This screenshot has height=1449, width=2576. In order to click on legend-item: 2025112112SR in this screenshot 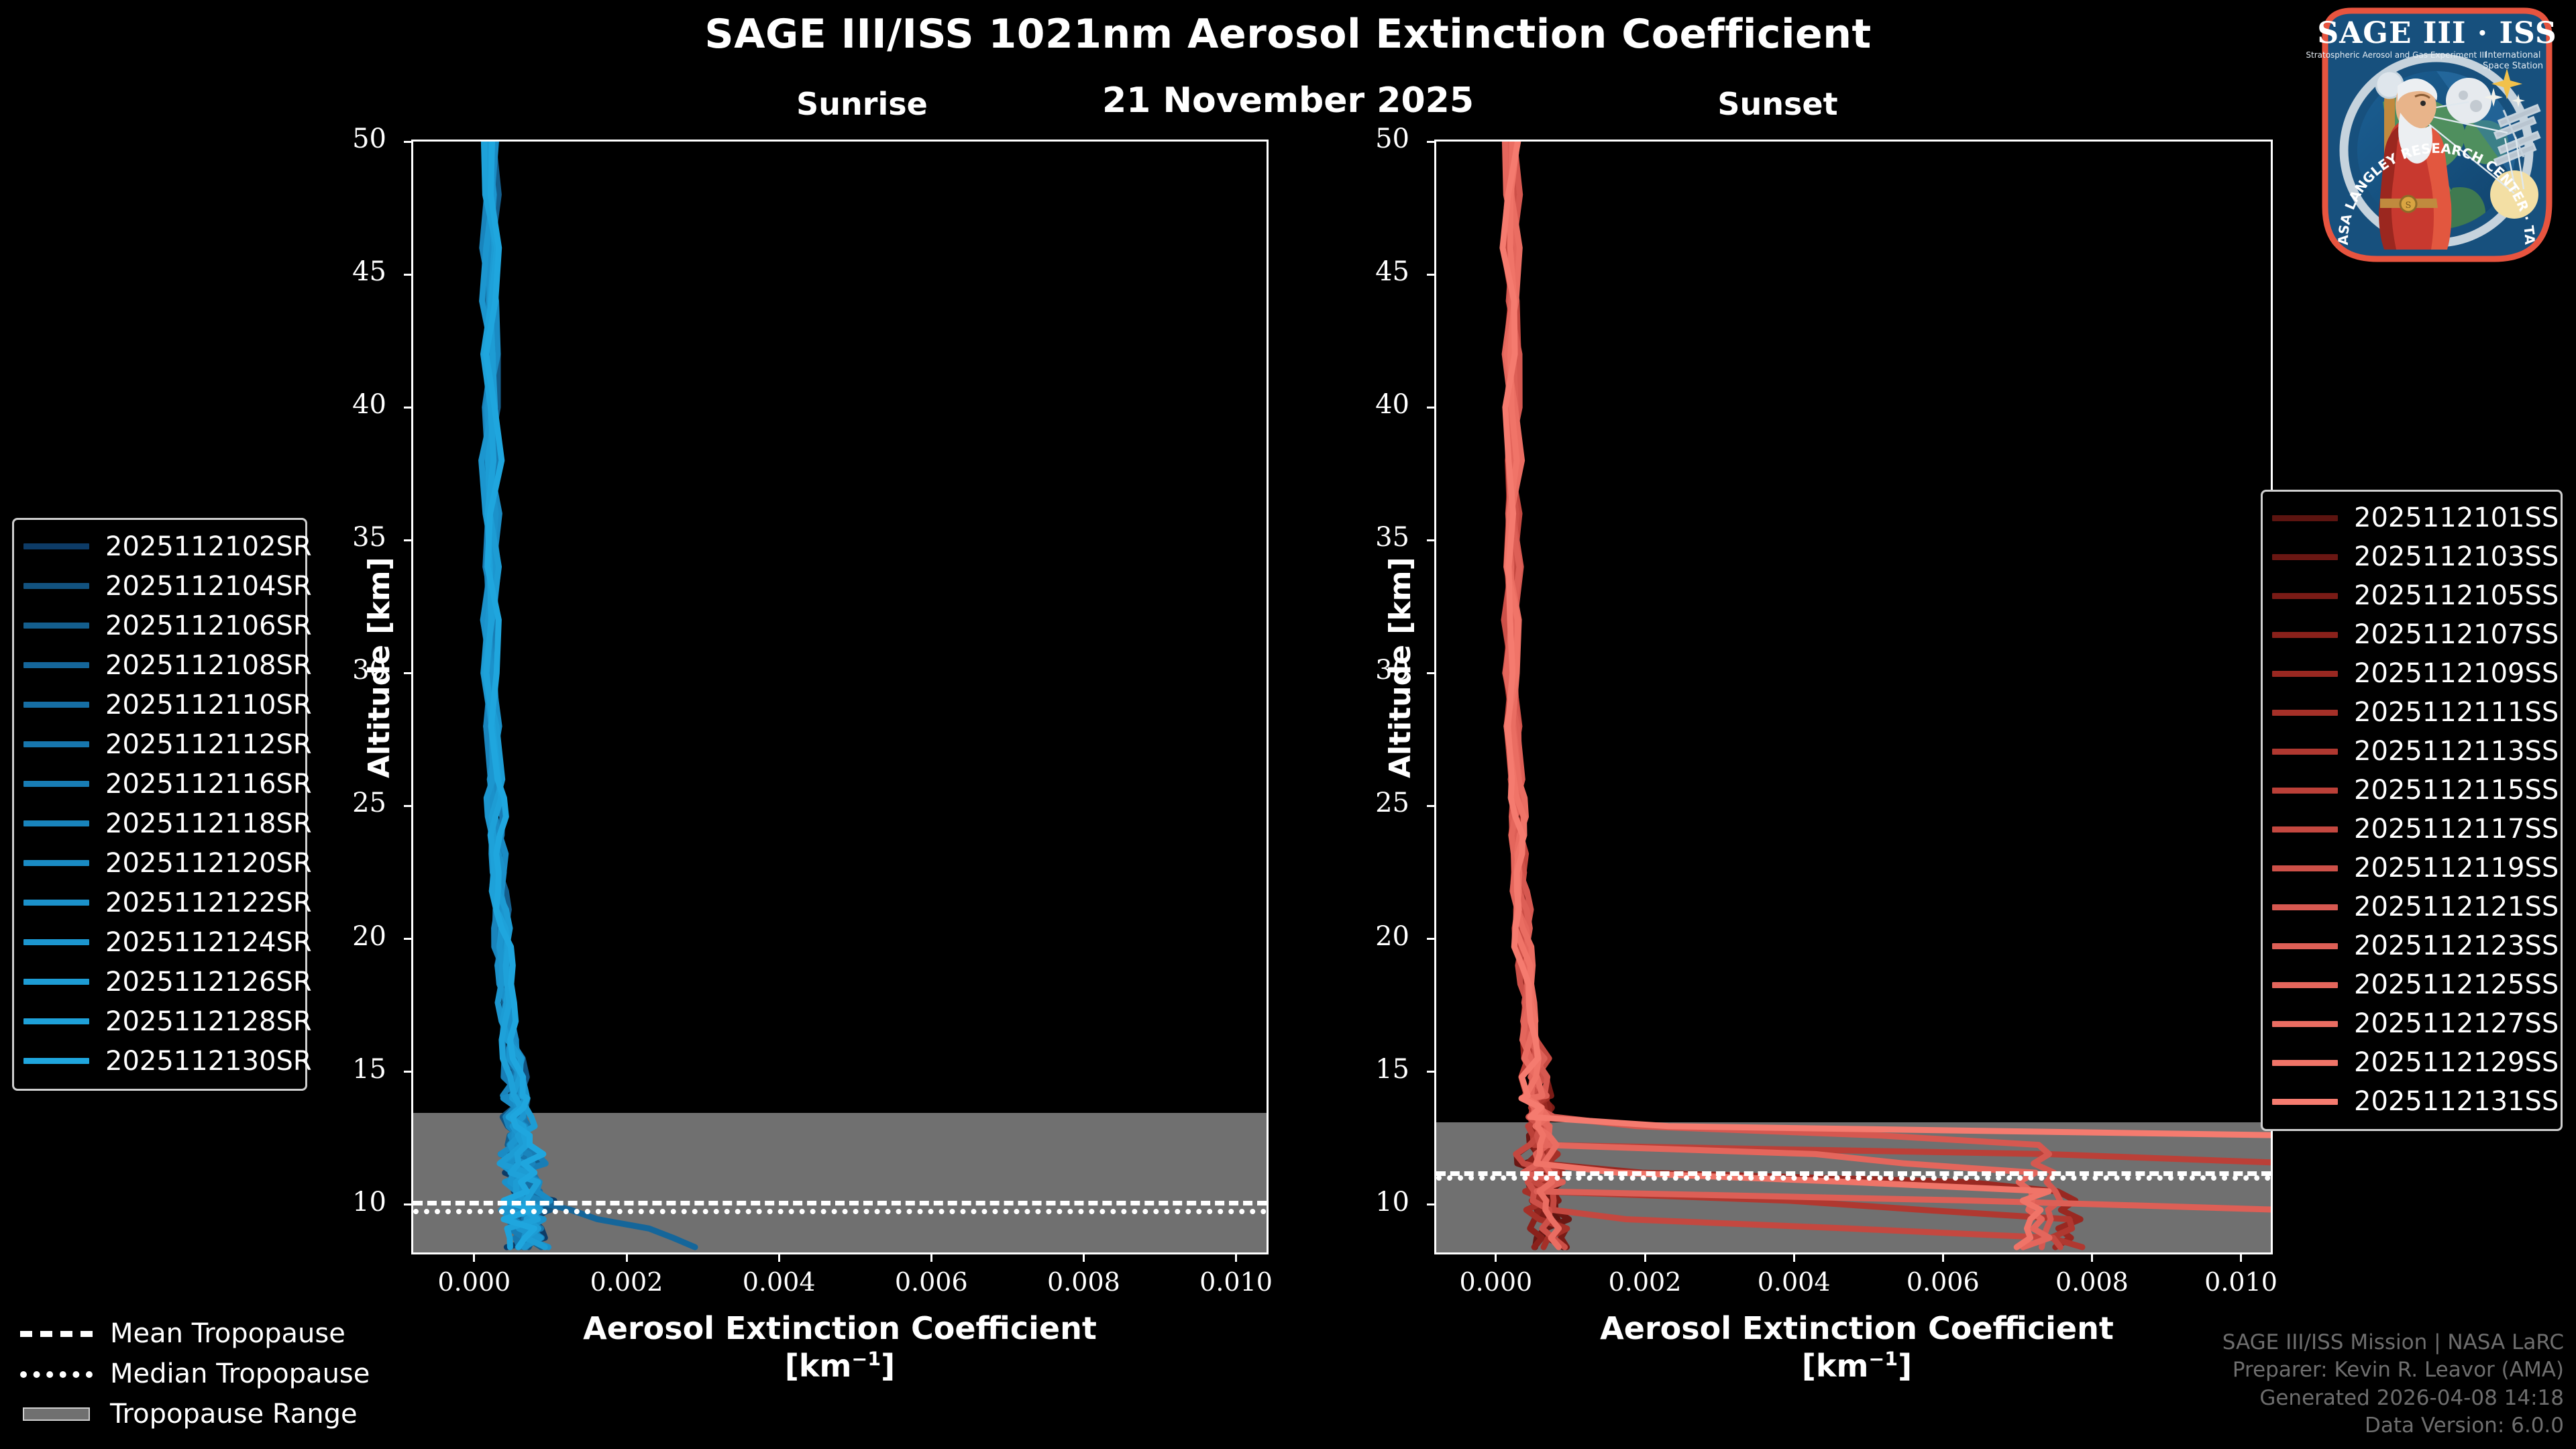, I will do `click(167, 744)`.